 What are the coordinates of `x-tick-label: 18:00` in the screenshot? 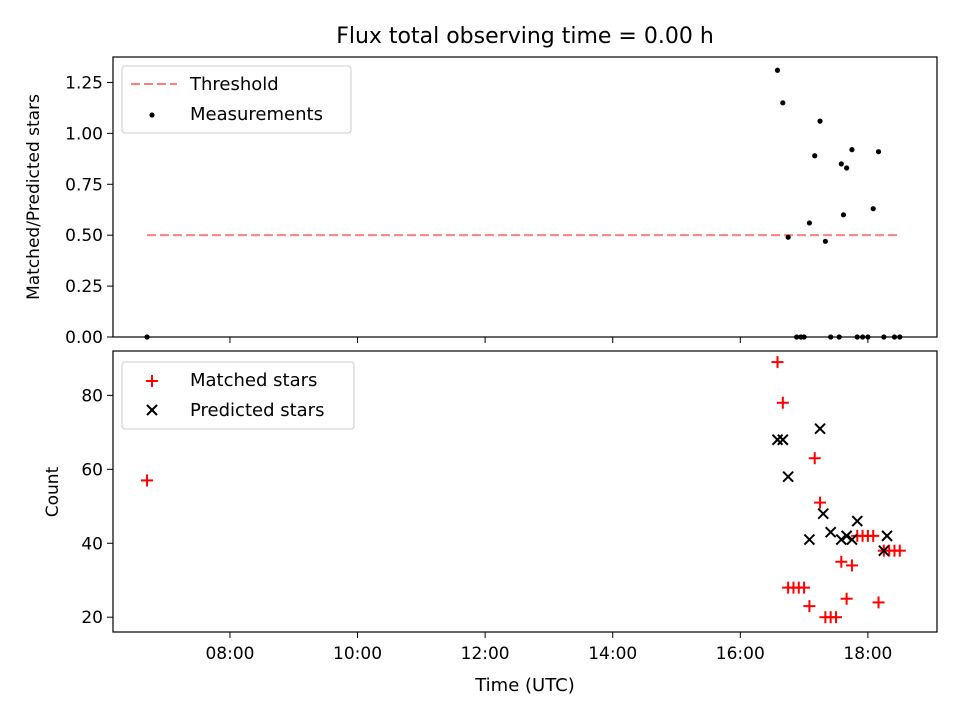 It's located at (867, 654).